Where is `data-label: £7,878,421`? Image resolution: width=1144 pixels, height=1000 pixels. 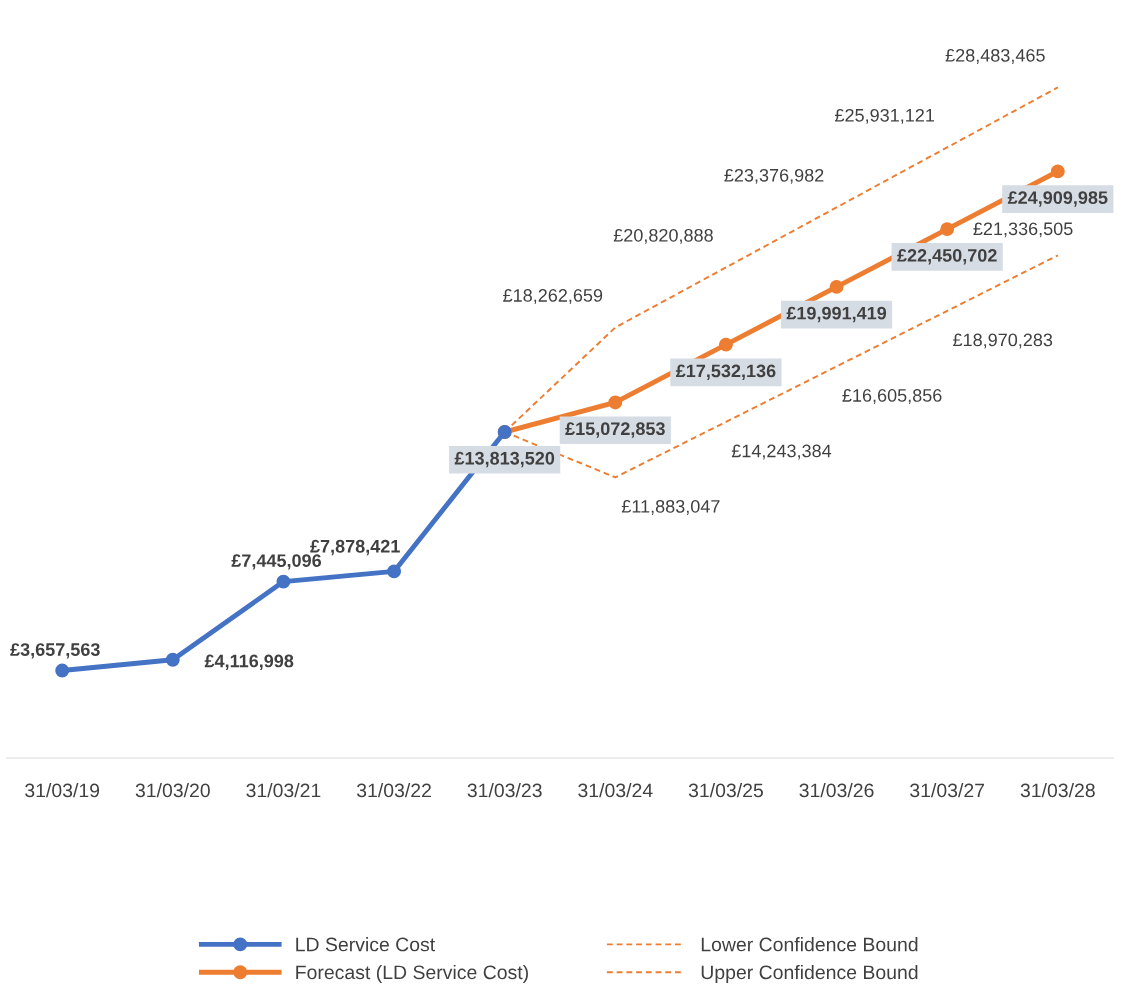
data-label: £7,878,421 is located at coordinates (355, 547).